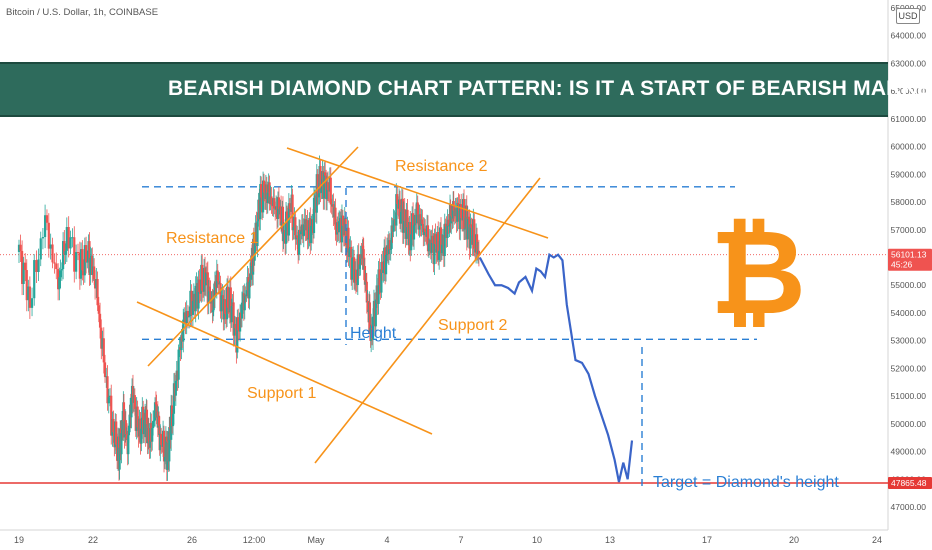 This screenshot has height=550, width=932. Describe the element at coordinates (212, 238) in the screenshot. I see `annotation-resistance-1: Resistance 1` at that location.